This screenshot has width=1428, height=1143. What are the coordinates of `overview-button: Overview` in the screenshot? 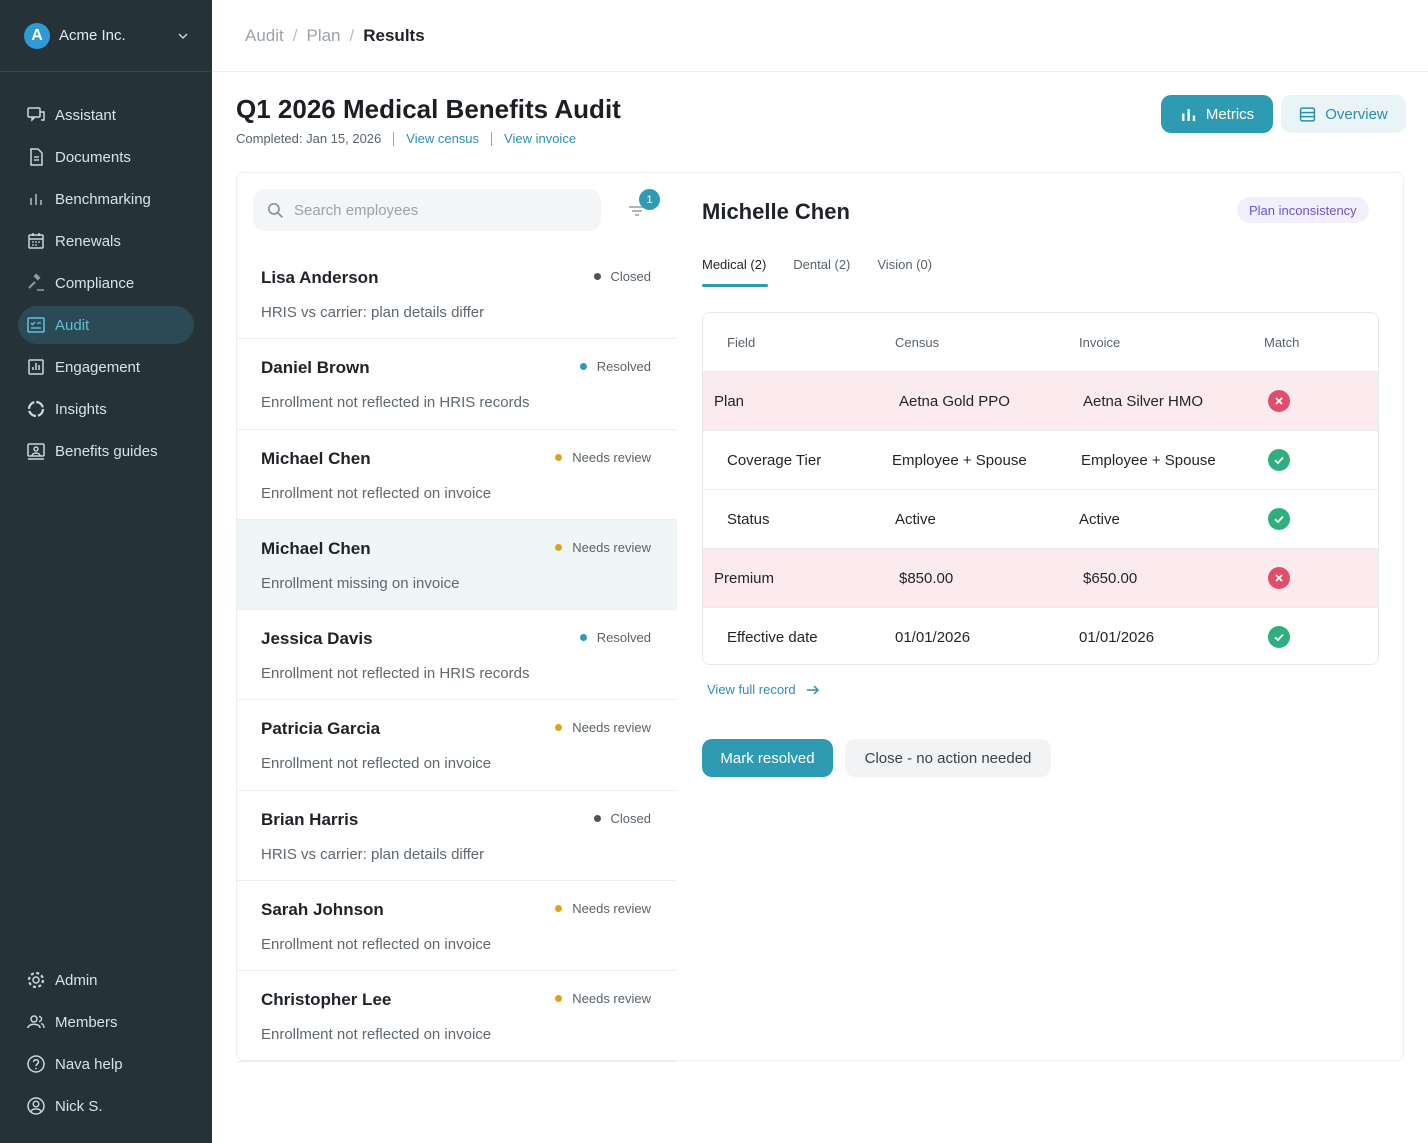 It's located at (1343, 114).